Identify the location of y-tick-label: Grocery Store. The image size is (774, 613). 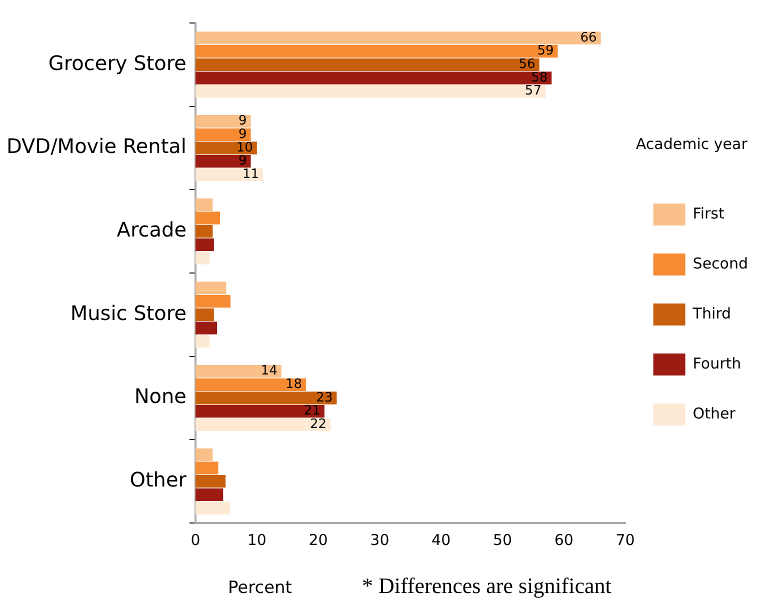
(117, 62).